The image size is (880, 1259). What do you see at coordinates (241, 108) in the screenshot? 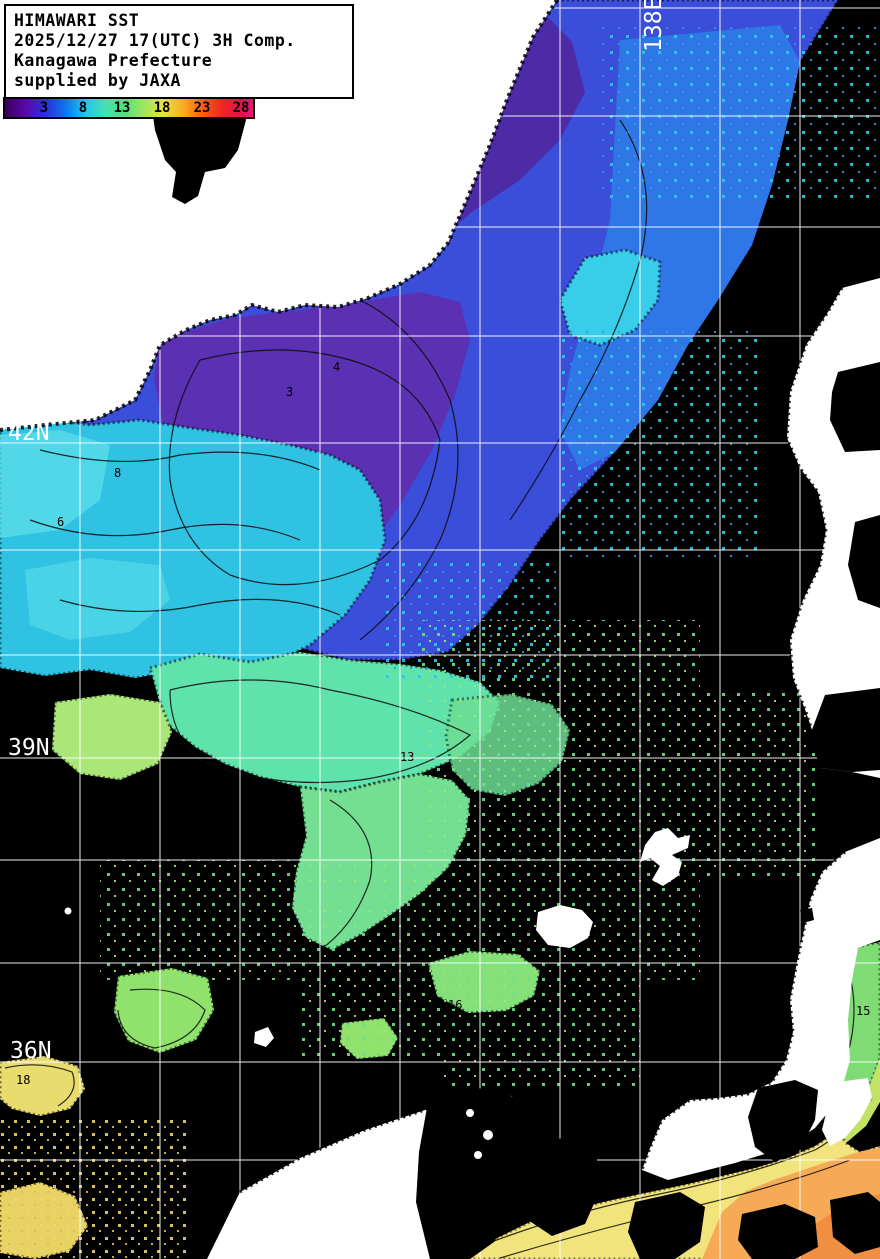
I see `colorbar-tick: 28` at bounding box center [241, 108].